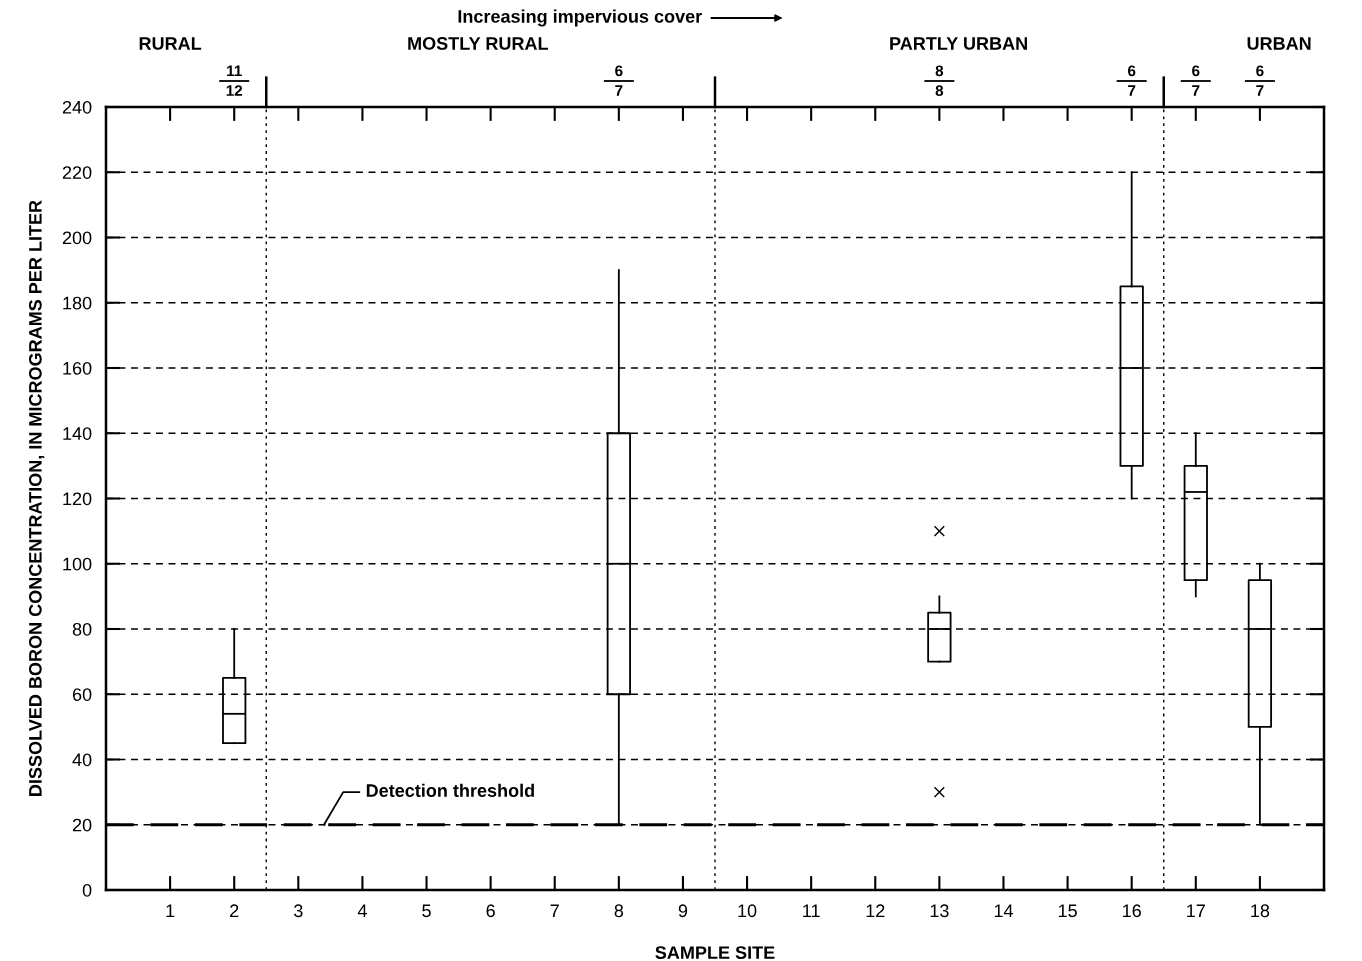  Describe the element at coordinates (77, 107) in the screenshot. I see `y-tick-label: 240` at that location.